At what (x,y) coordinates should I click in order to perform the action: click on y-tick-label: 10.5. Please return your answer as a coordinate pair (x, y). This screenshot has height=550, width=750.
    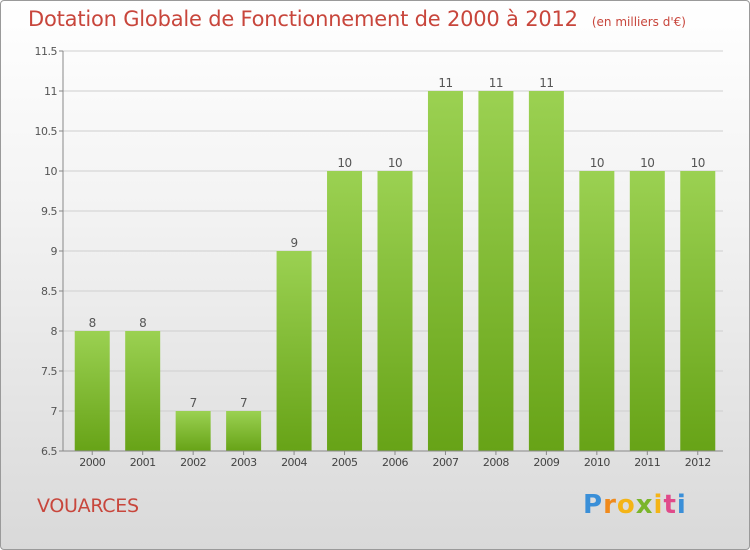
    Looking at the image, I should click on (46, 131).